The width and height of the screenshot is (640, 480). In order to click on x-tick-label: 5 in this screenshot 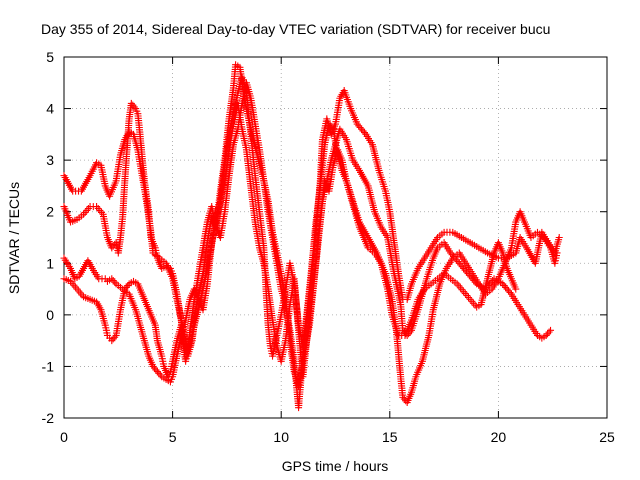, I will do `click(173, 437)`.